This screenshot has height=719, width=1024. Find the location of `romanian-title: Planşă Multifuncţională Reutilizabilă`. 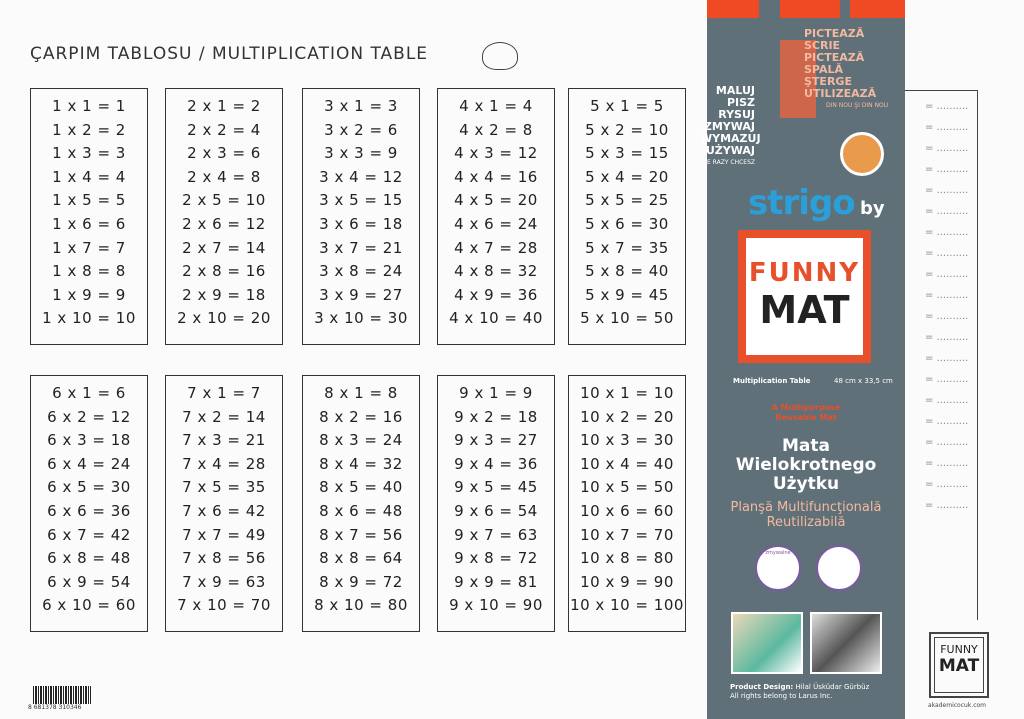

romanian-title: Planşă Multifuncţională Reutilizabilă is located at coordinates (806, 515).